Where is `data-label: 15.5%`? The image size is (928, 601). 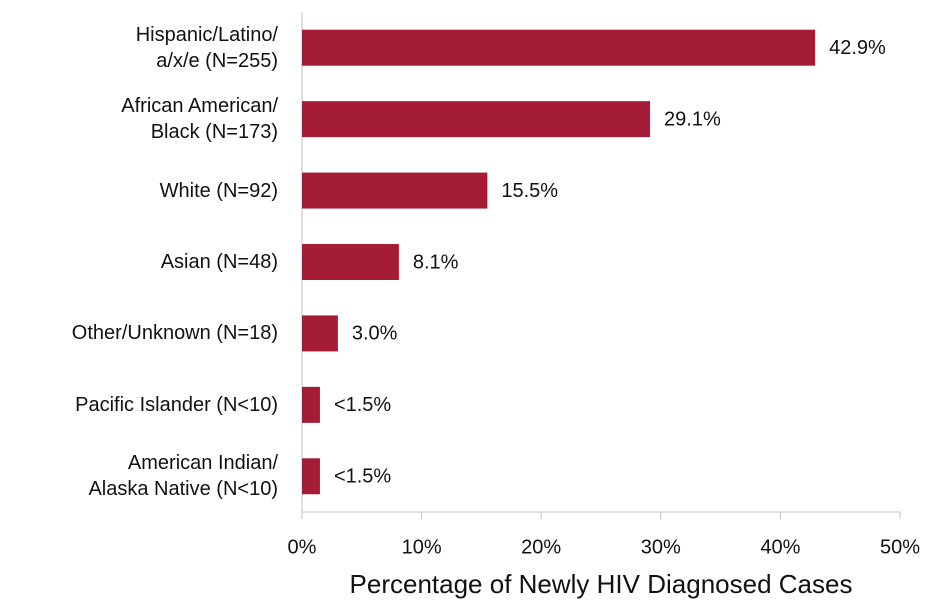 data-label: 15.5% is located at coordinates (529, 191).